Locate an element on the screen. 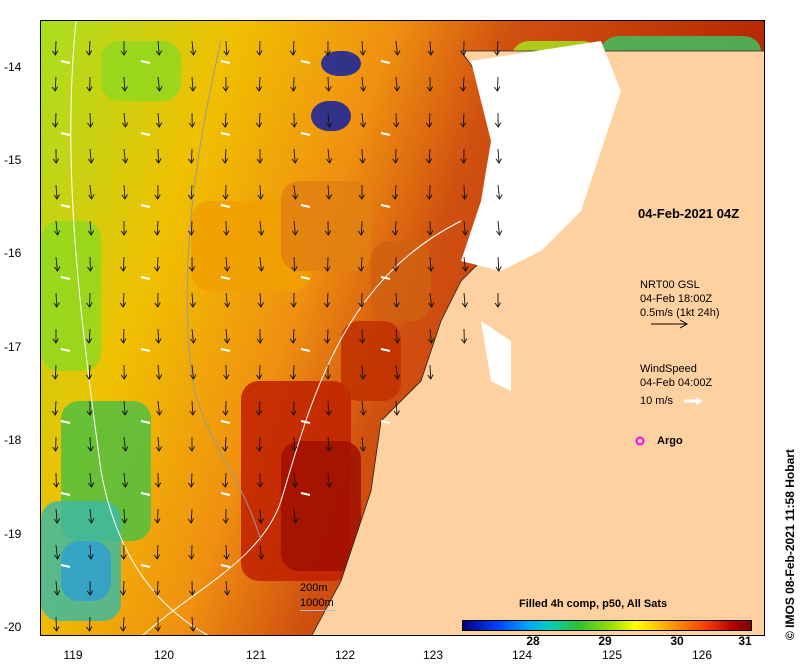 The height and width of the screenshot is (672, 809). lat-tick: -17 is located at coordinates (13, 347).